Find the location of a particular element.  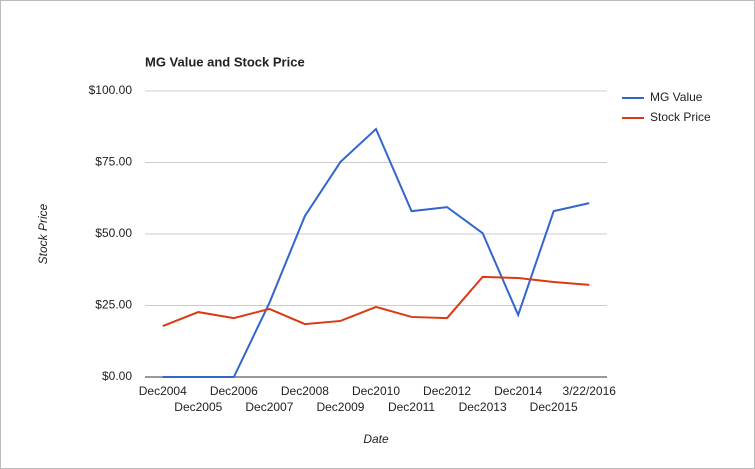

x-tick-label: Dec2014 is located at coordinates (518, 391).